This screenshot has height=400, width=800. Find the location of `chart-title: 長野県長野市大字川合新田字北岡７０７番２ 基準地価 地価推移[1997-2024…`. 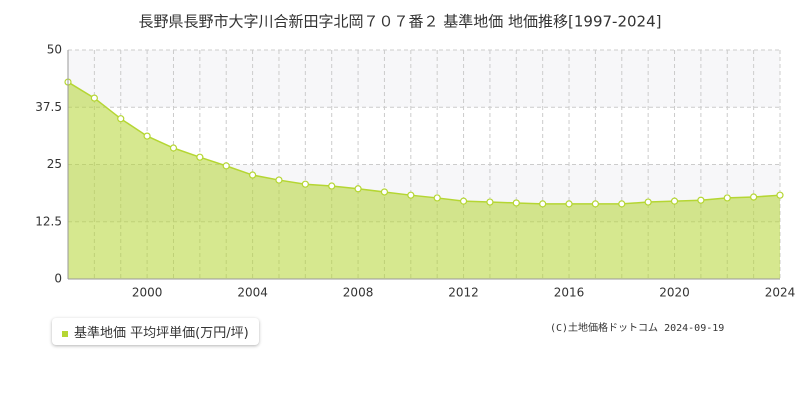

chart-title: 長野県長野市大字川合新田字北岡７０７番２ 基準地価 地価推移[1997-2024… is located at coordinates (399, 22).